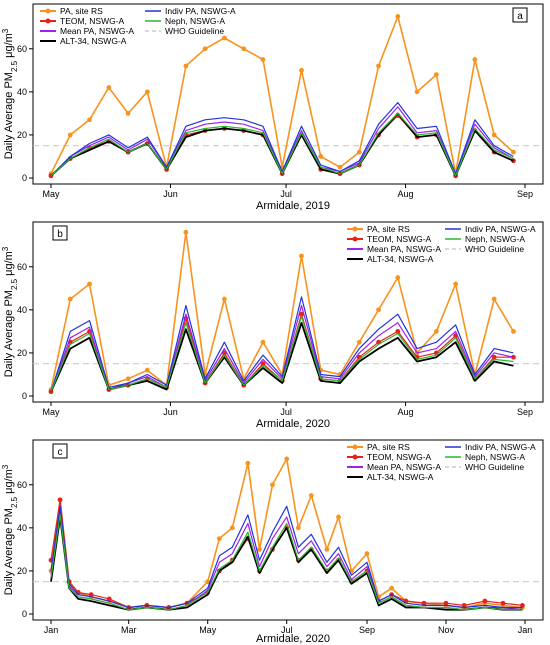 The image size is (550, 645). I want to click on svg-text: WHO Guideline, so click(194, 31).